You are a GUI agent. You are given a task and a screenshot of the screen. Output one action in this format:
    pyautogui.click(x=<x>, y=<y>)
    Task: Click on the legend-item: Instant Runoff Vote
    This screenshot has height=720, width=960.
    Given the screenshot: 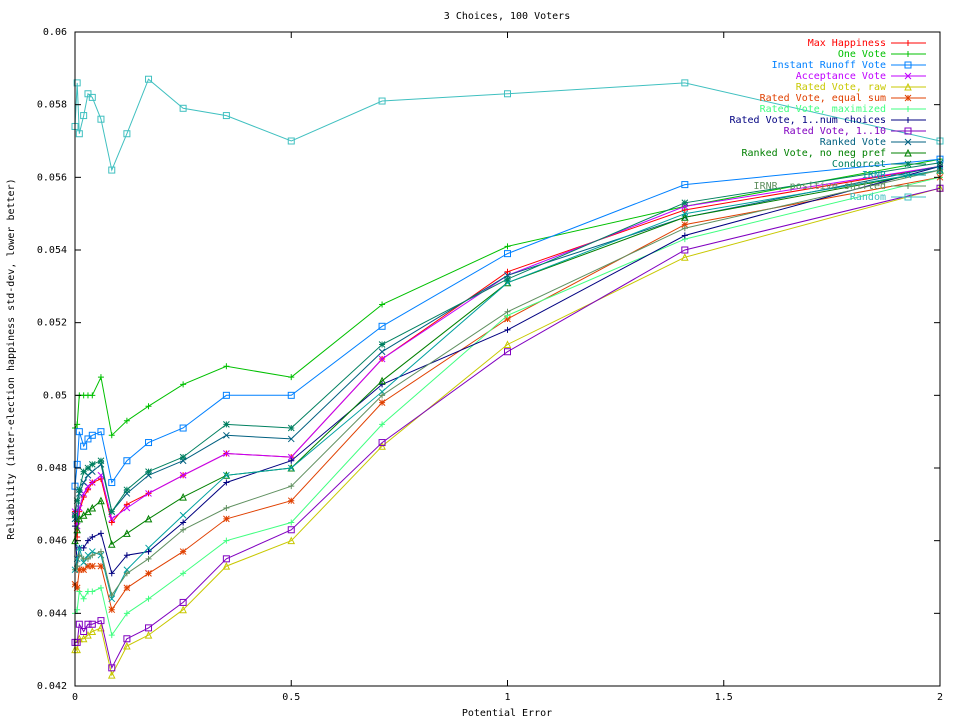 What is the action you would take?
    pyautogui.click(x=849, y=65)
    